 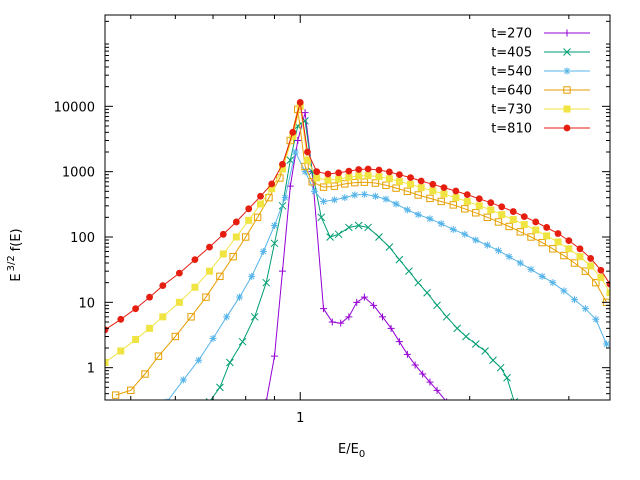 I want to click on x-axis-label-subscript: 0, so click(x=362, y=454).